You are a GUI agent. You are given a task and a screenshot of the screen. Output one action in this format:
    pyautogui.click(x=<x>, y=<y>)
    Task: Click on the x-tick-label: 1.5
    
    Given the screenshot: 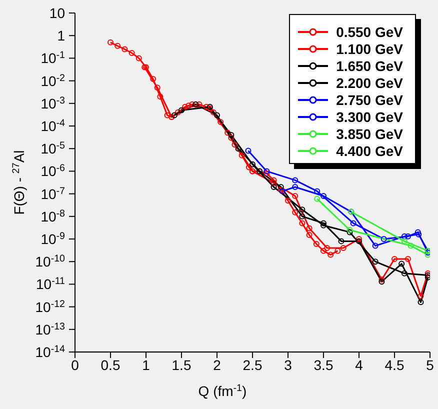 What is the action you would take?
    pyautogui.click(x=182, y=364)
    